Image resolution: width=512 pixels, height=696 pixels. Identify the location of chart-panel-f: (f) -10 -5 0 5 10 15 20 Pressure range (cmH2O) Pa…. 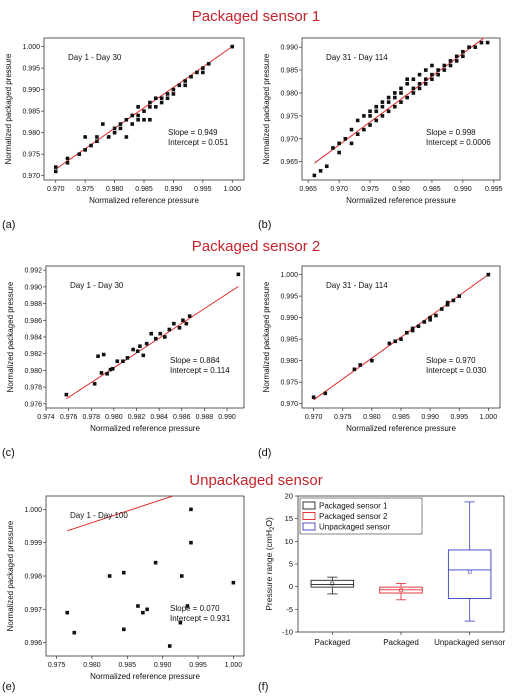
(384, 593).